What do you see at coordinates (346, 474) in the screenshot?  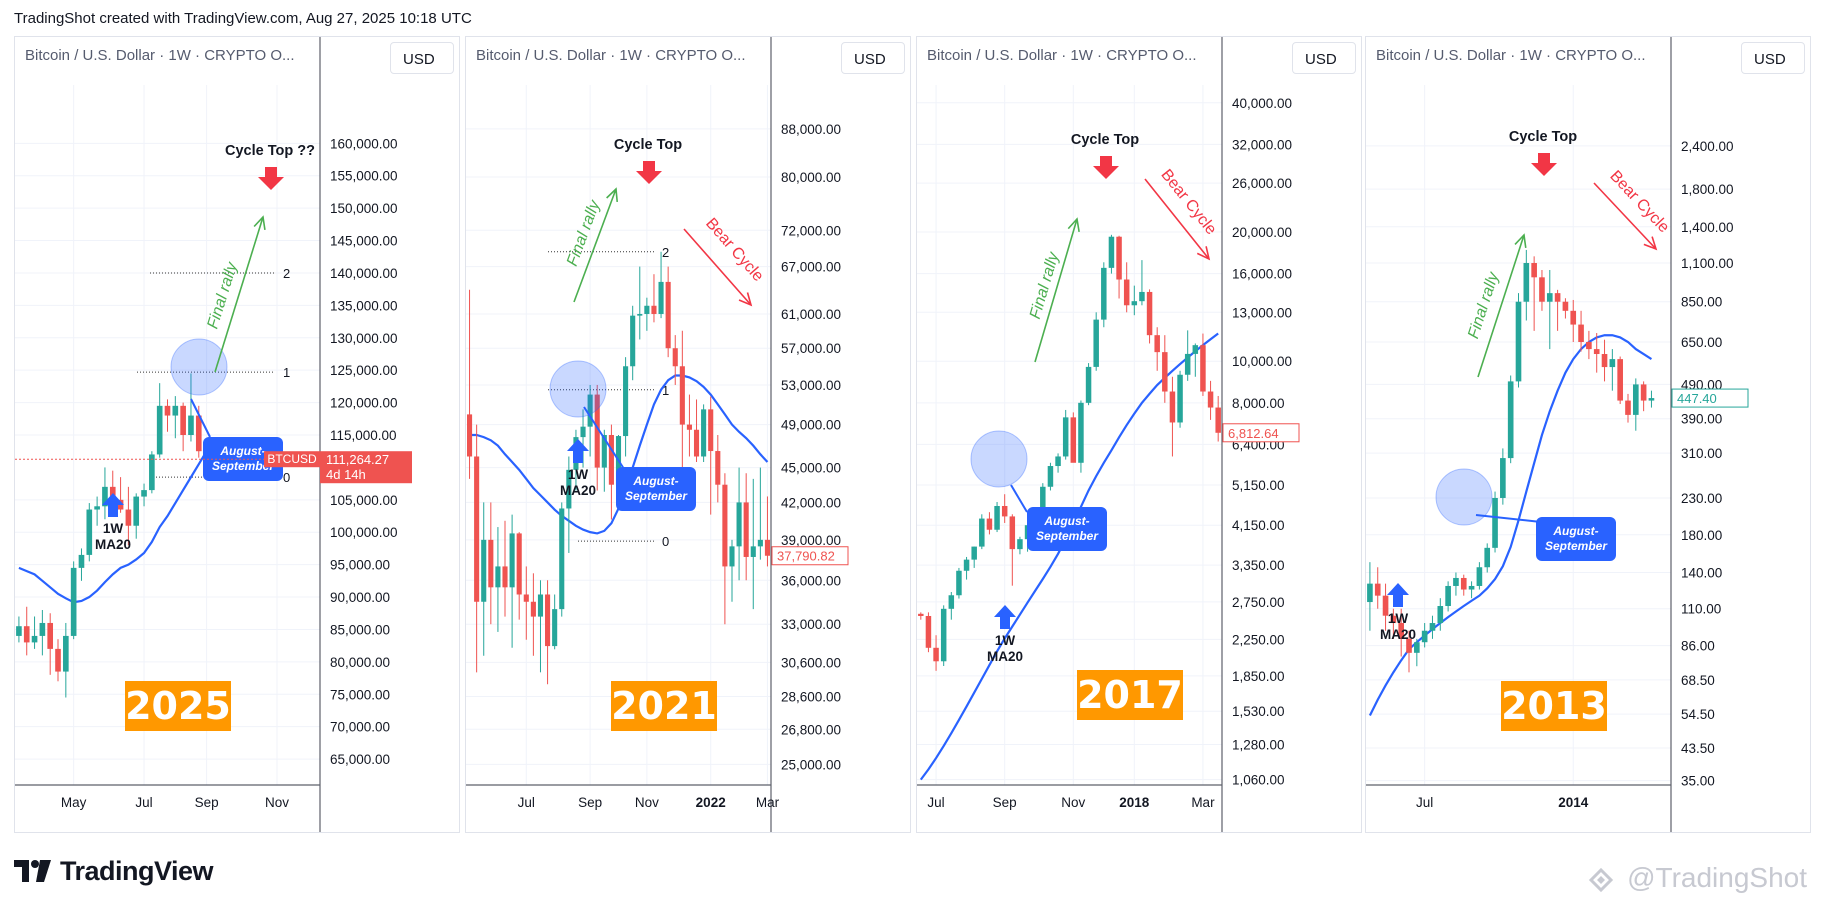 I see `countdown-label: 4d 14h` at bounding box center [346, 474].